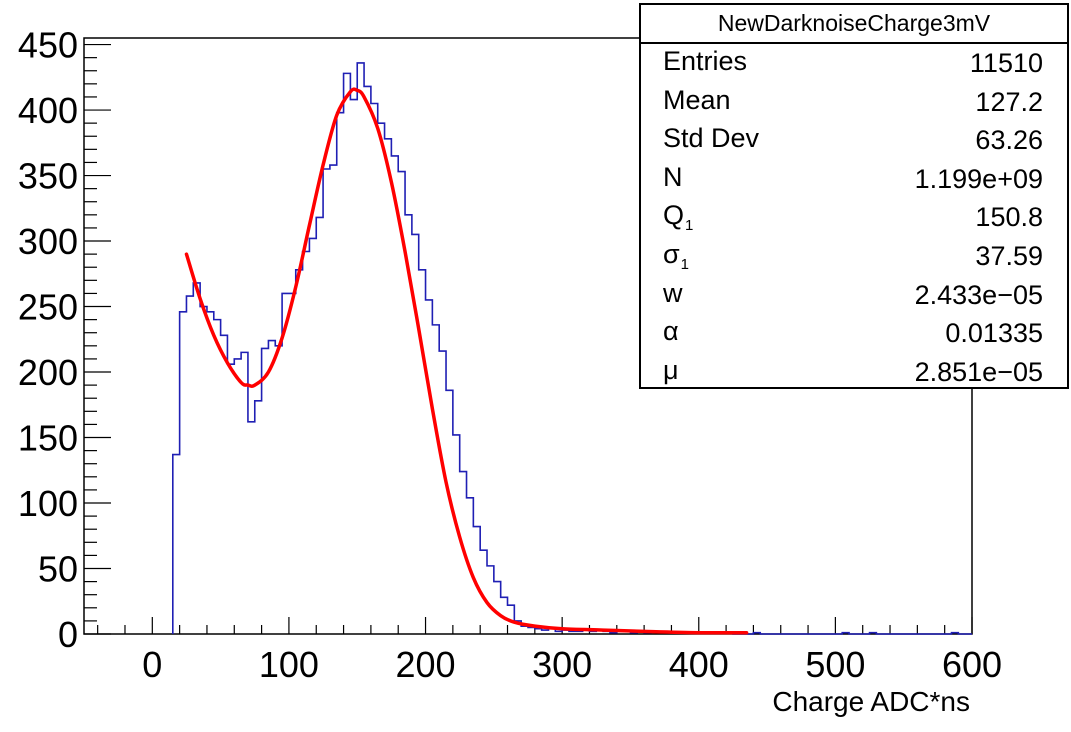 Image resolution: width=1071 pixels, height=732 pixels. Describe the element at coordinates (854, 24) in the screenshot. I see `stats-title: NewDarknoiseCharge3mV` at that location.